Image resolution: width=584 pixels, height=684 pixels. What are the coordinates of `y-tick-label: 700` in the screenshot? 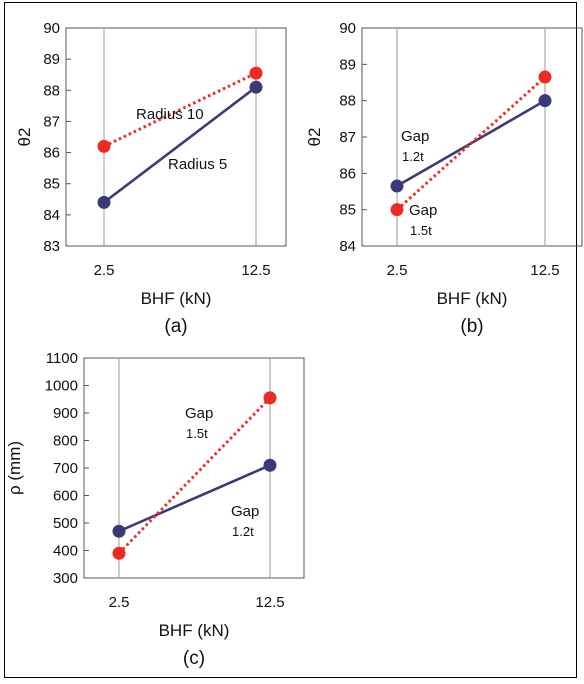 It's located at (65, 468).